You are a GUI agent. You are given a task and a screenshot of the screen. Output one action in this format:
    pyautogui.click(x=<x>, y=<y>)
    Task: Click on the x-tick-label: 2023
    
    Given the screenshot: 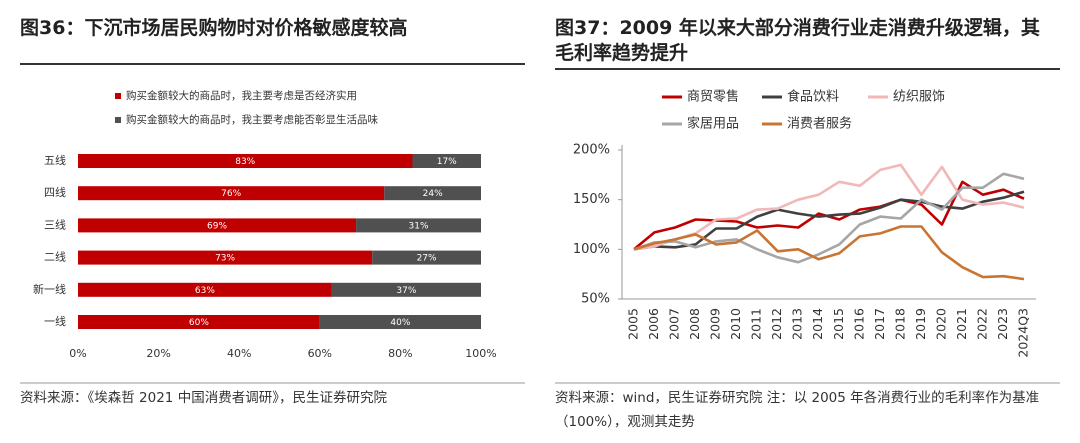 What is the action you would take?
    pyautogui.click(x=1002, y=324)
    